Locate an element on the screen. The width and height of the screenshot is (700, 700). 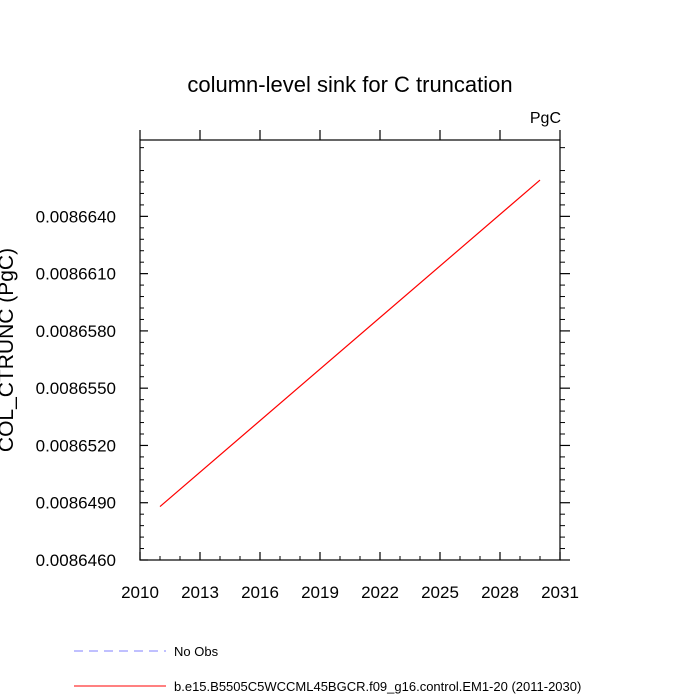
x-tick-label: 2031 is located at coordinates (560, 592).